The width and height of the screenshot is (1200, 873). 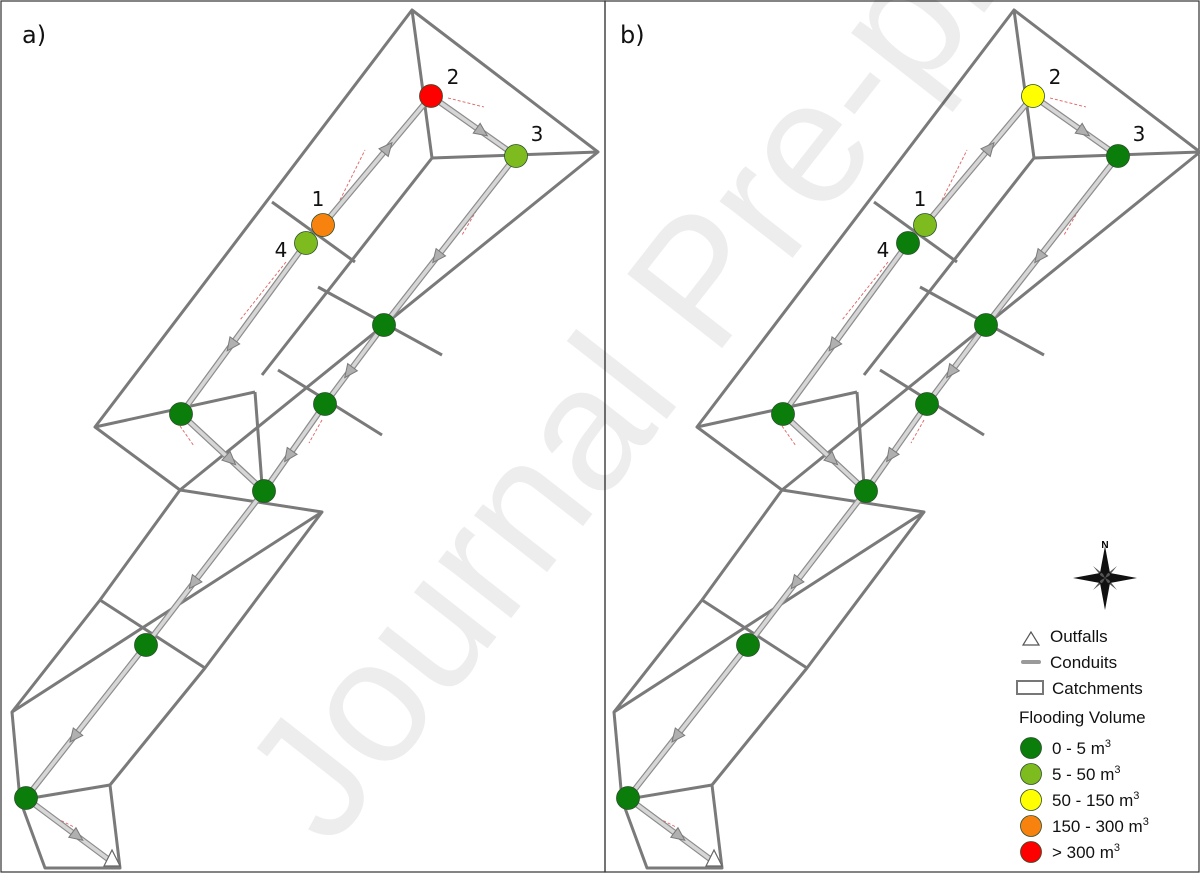 I want to click on panel-b-node-label-4: 4, so click(x=883, y=250).